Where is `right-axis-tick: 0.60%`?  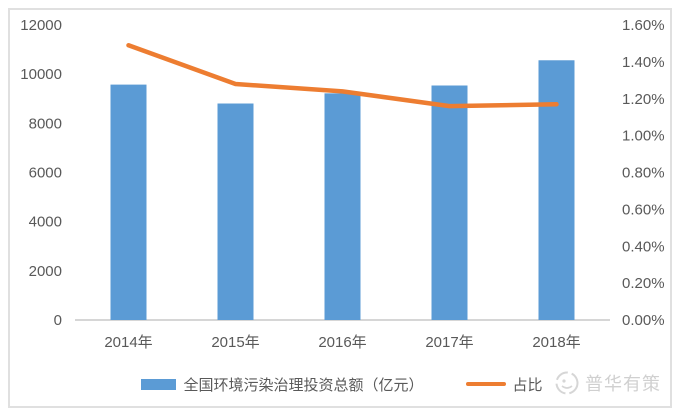
right-axis-tick: 0.60% is located at coordinates (643, 209).